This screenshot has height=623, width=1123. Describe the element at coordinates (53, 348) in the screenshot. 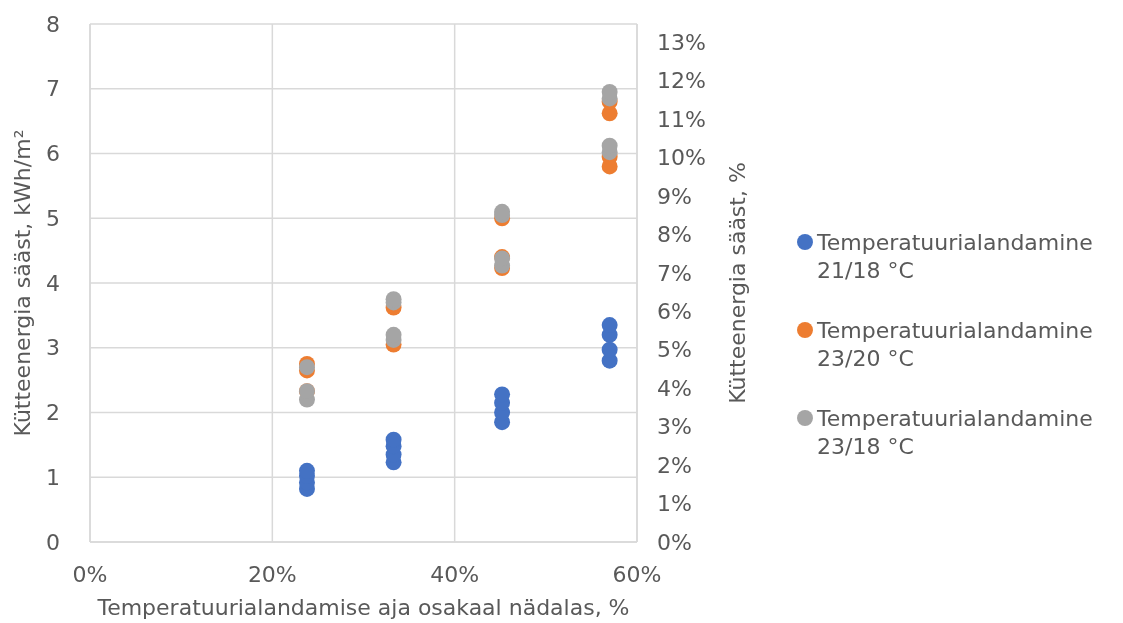

I see `y-tick-label: 3` at that location.